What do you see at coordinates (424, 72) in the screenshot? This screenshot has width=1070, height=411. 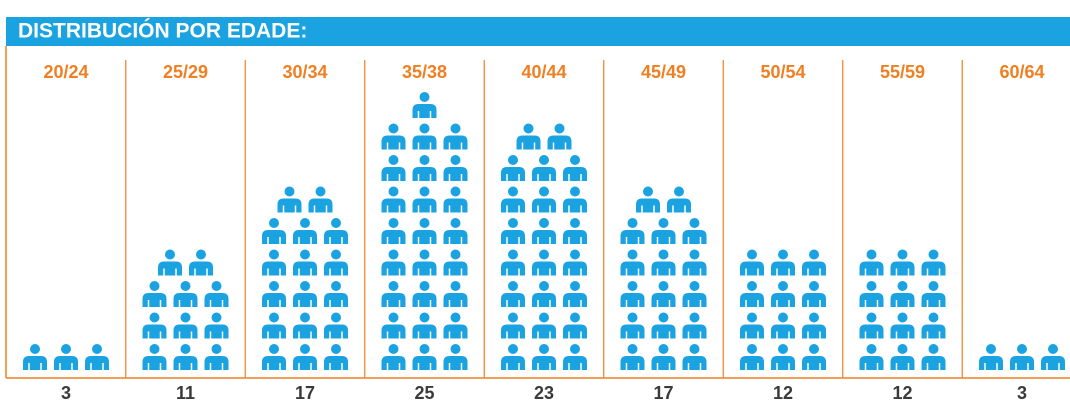 I see `category-label: 35/38` at bounding box center [424, 72].